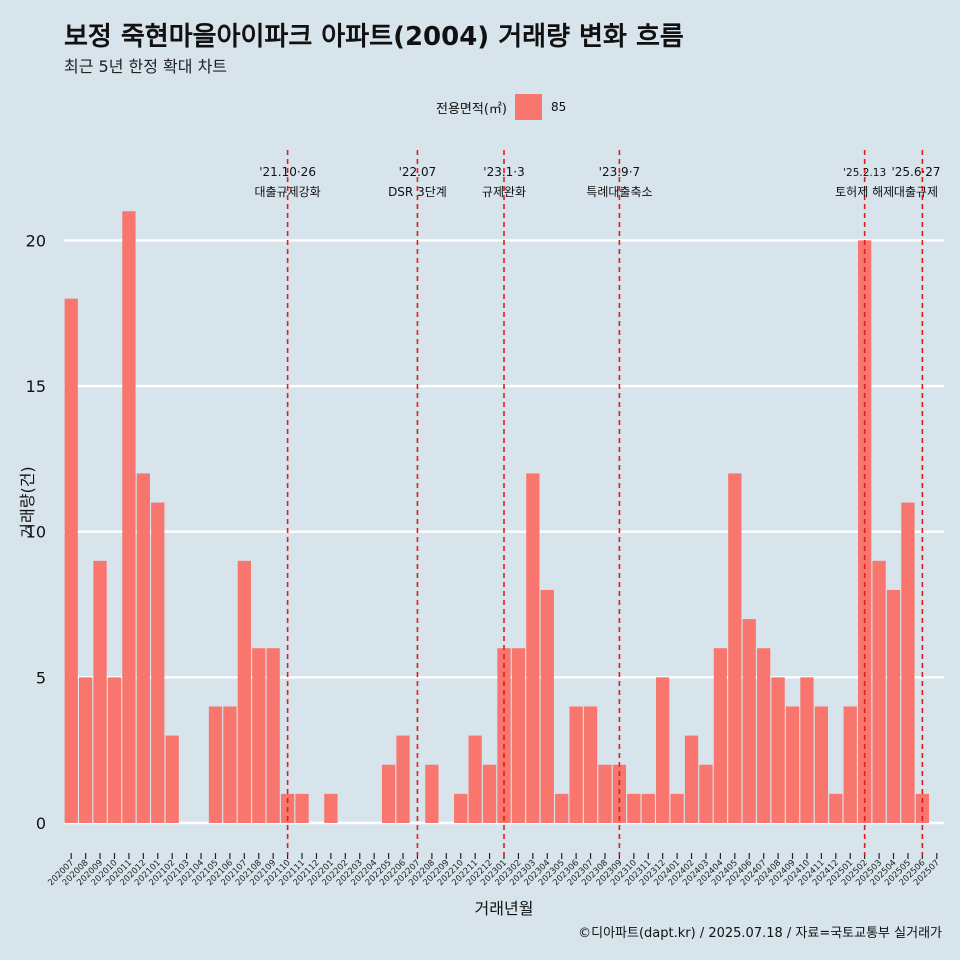 Image resolution: width=960 pixels, height=960 pixels. What do you see at coordinates (41, 677) in the screenshot?
I see `y-tick-label: 5` at bounding box center [41, 677].